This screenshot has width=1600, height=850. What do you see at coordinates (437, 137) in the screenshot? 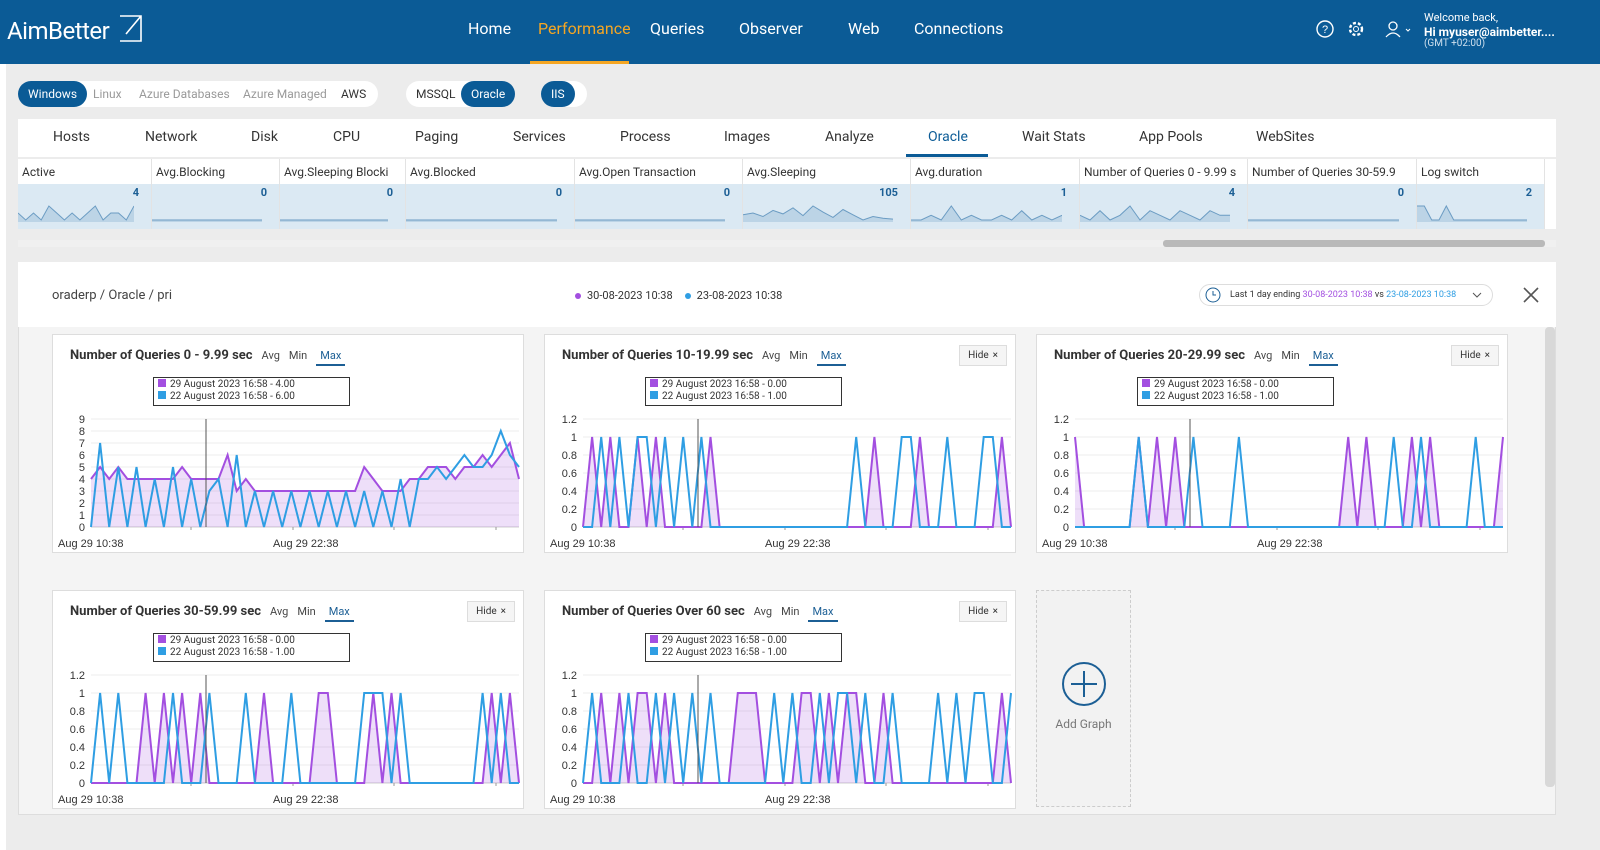
I see `tab: Paging` at bounding box center [437, 137].